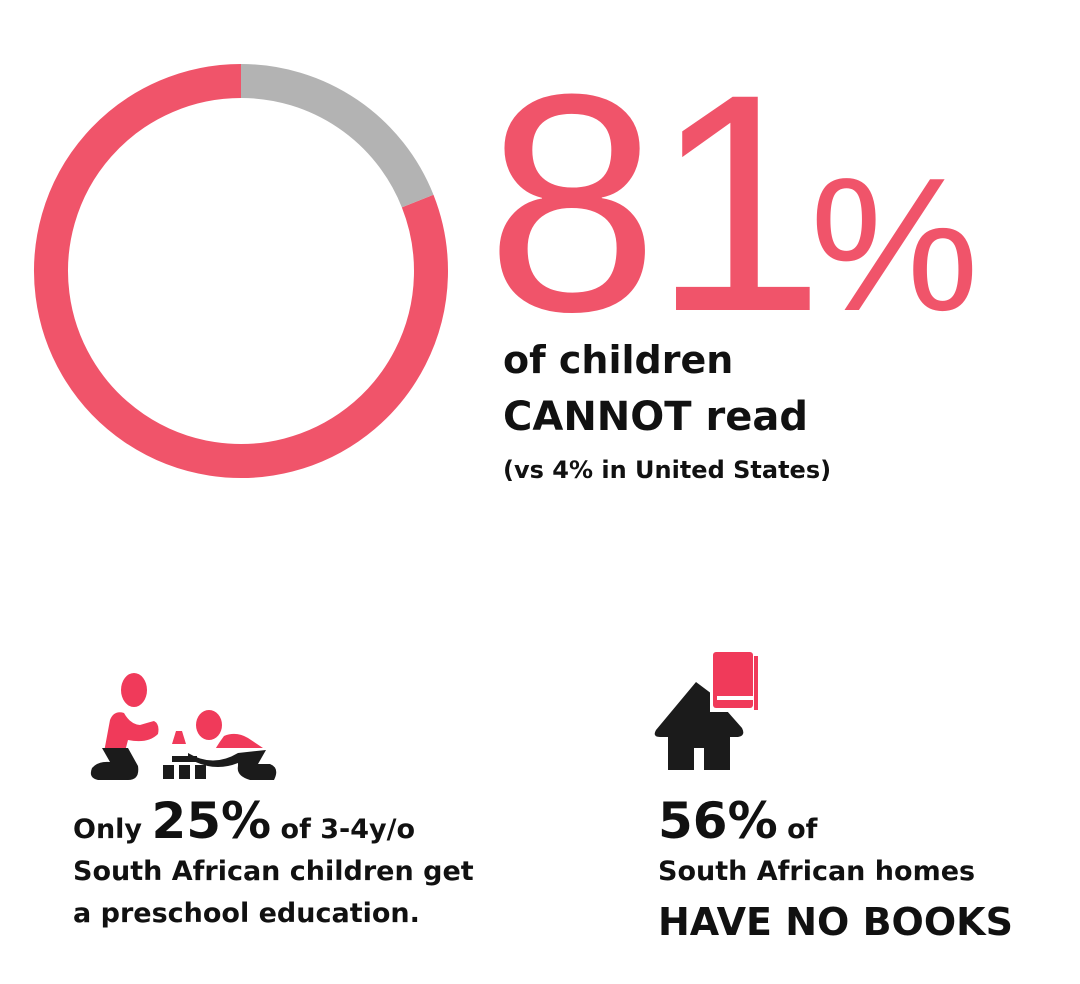 This screenshot has width=1080, height=984. I want to click on books-stat: 56% of South African homes HAVE NO BOOKS, so click(835, 873).